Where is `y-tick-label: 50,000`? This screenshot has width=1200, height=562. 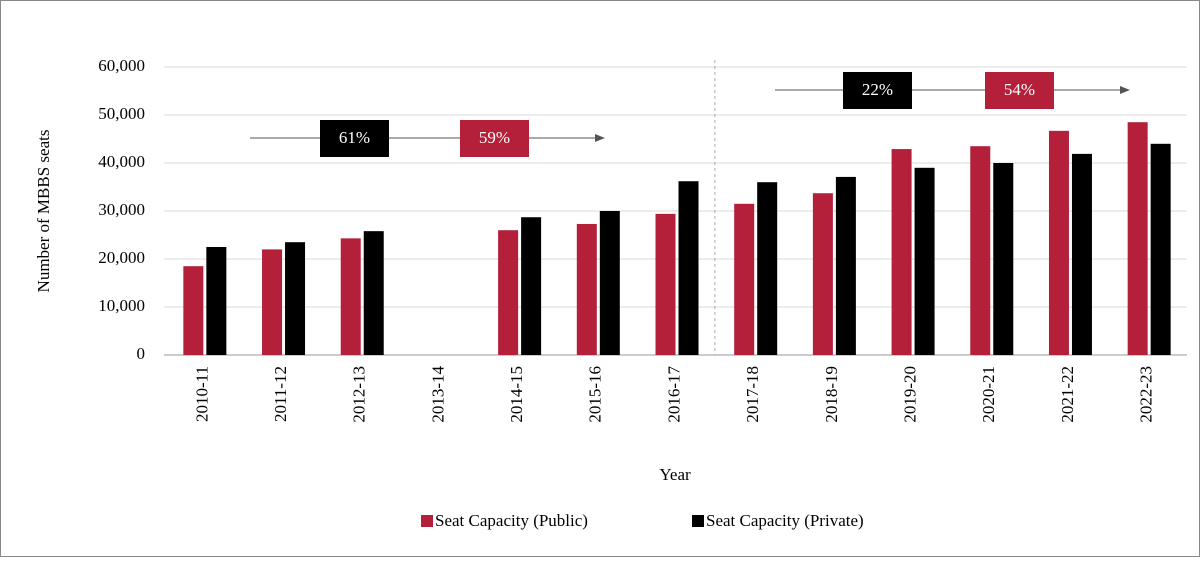 y-tick-label: 50,000 is located at coordinates (121, 113).